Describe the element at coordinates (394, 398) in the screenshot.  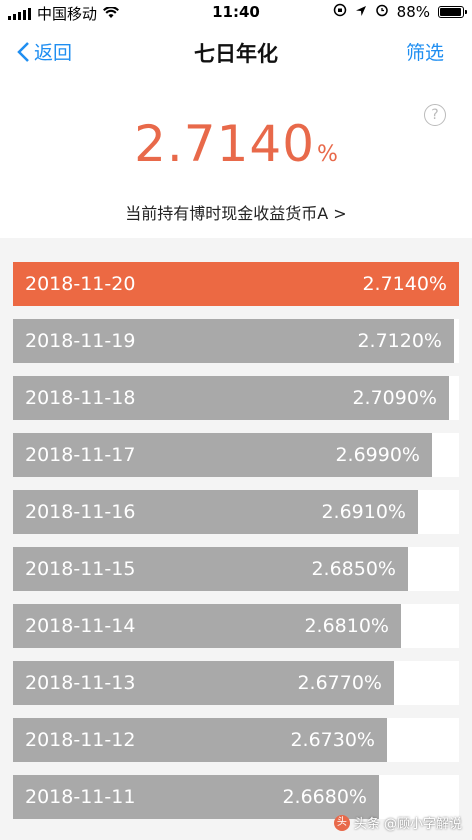
I see `row-rate: 2.7090%` at that location.